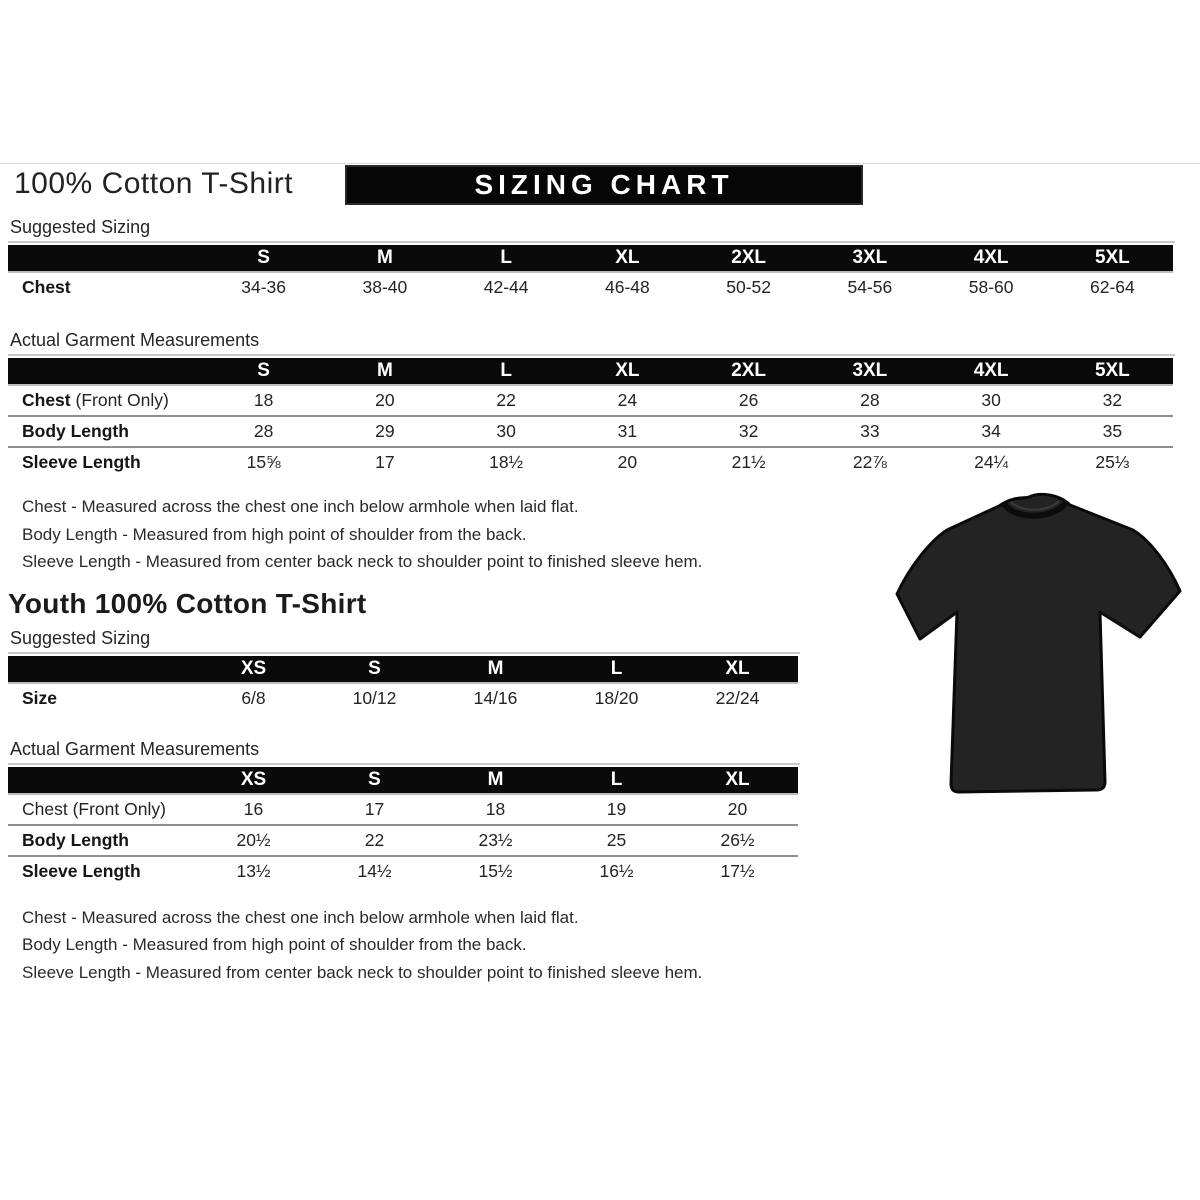 The width and height of the screenshot is (1200, 1200). Describe the element at coordinates (1112, 432) in the screenshot. I see `value-cell: 35` at that location.